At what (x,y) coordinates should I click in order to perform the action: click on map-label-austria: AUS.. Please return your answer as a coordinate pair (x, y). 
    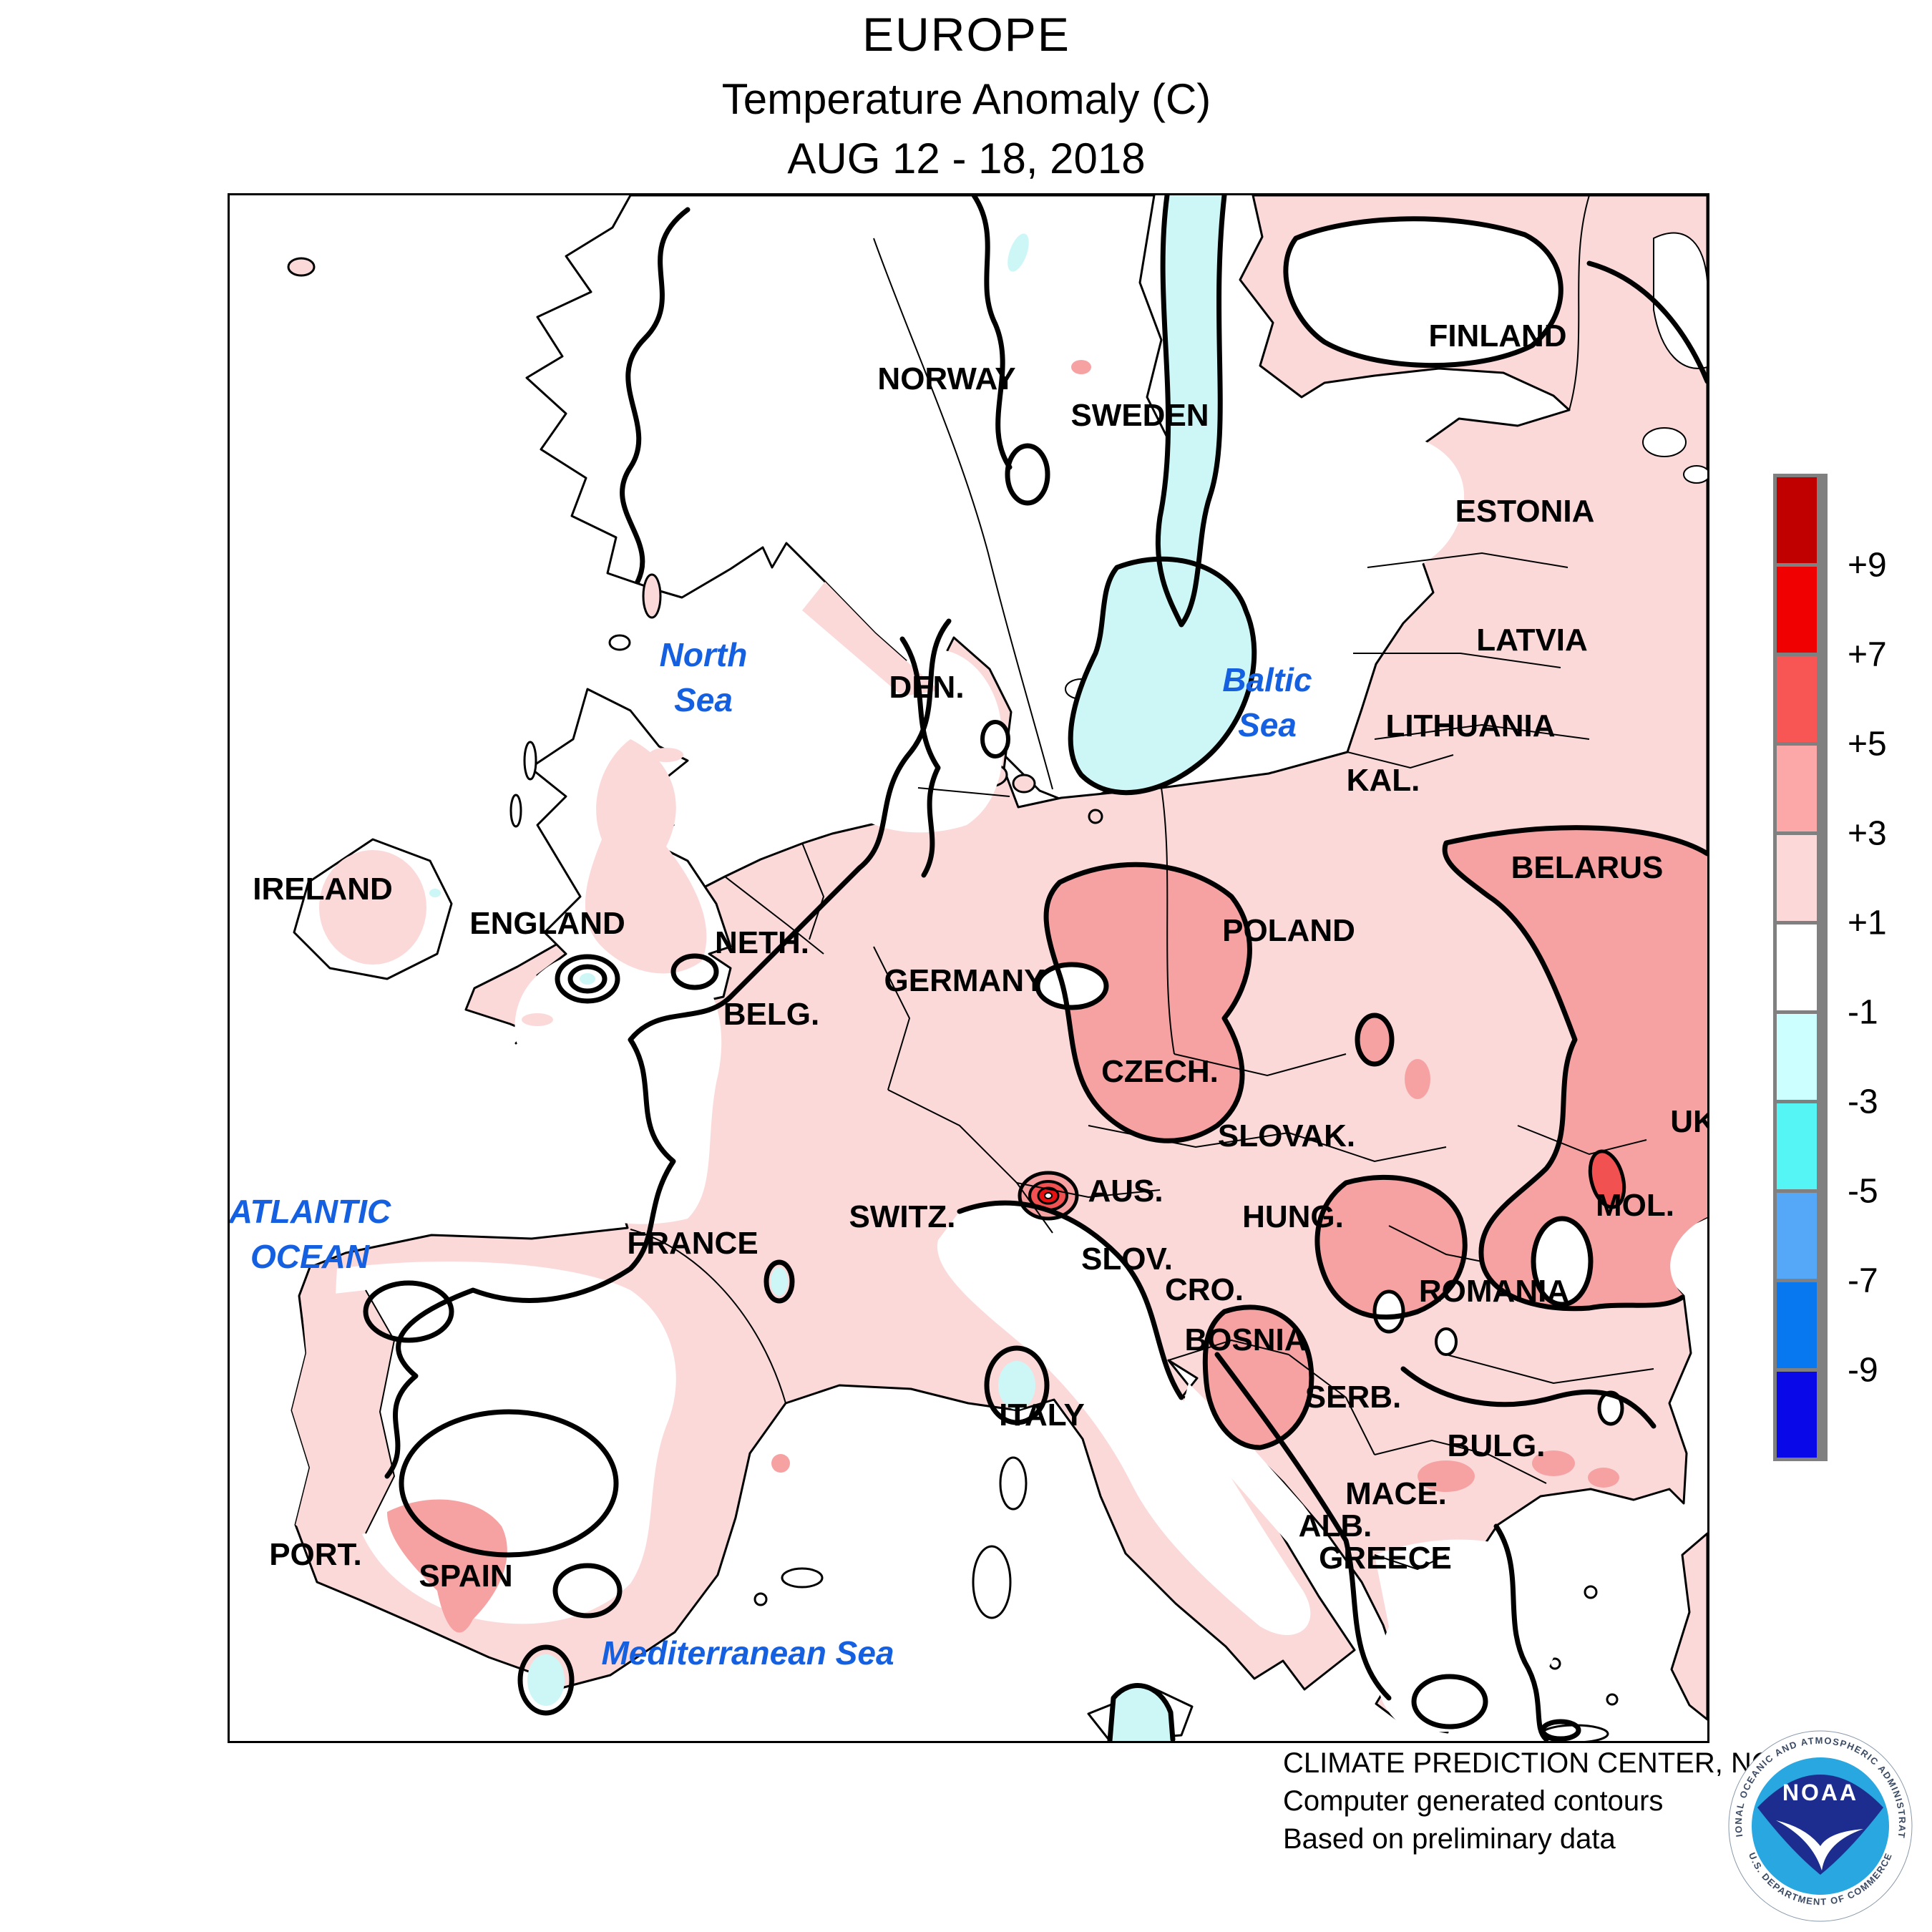
    Looking at the image, I should click on (1125, 1191).